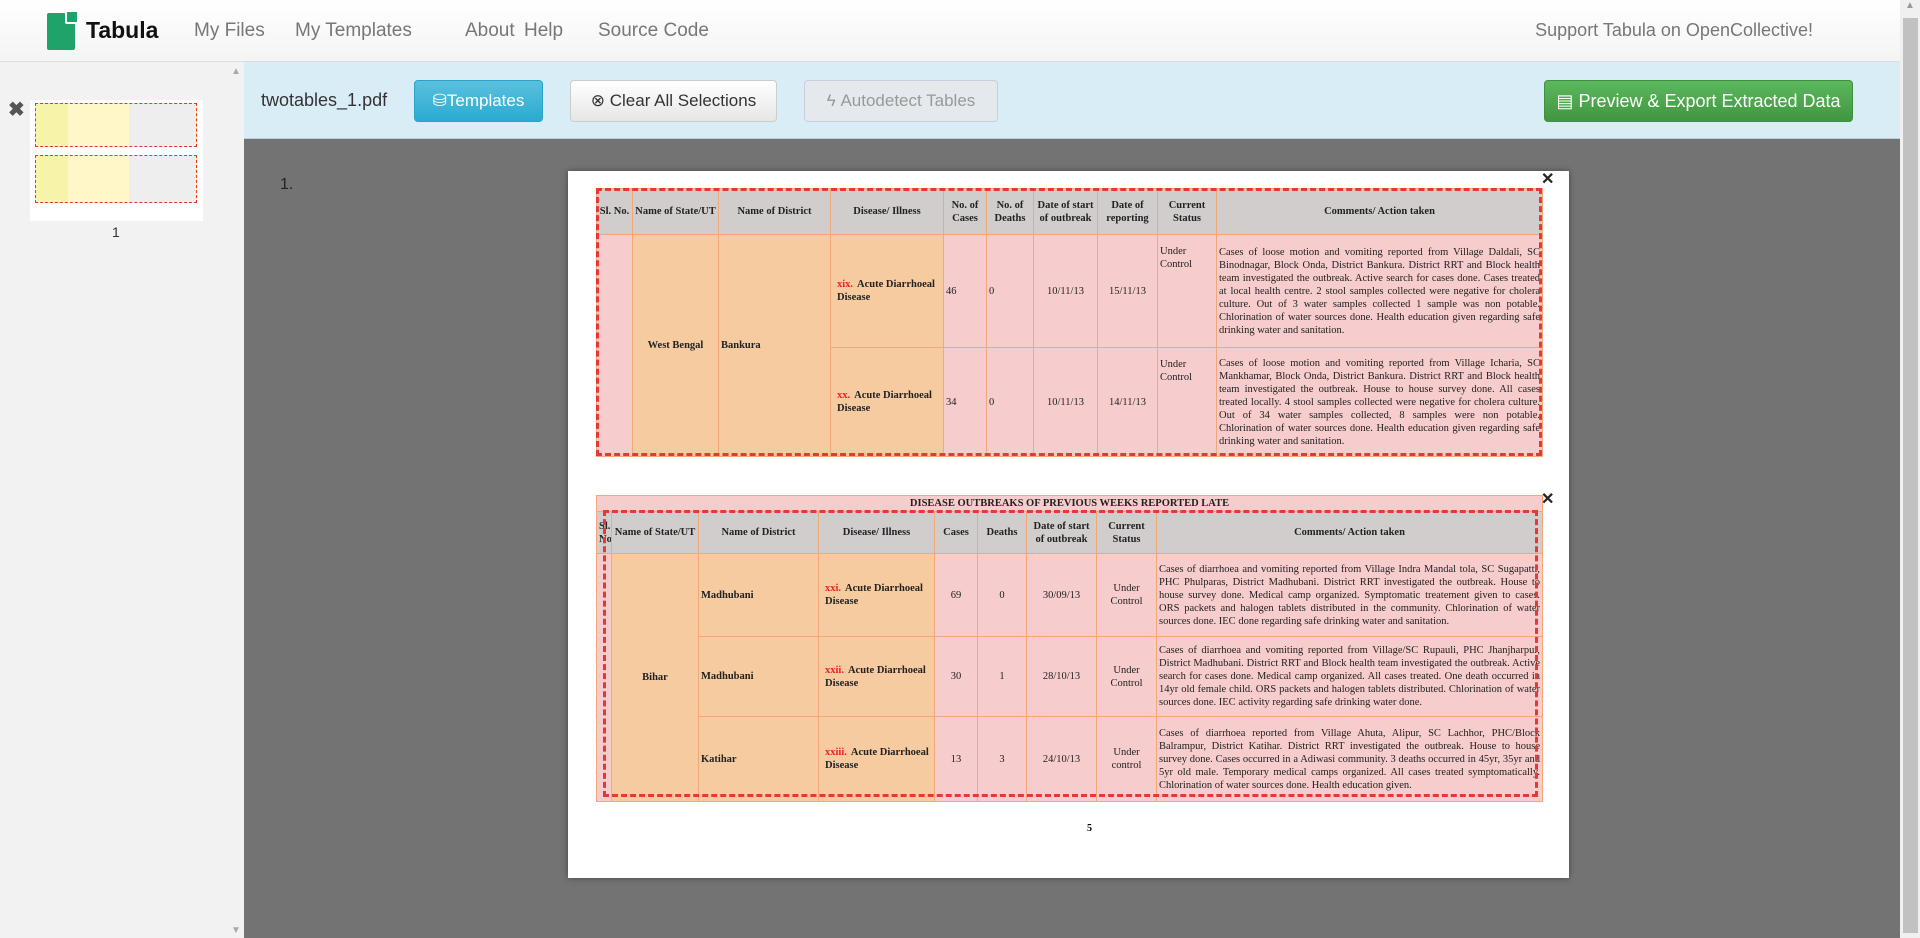 This screenshot has width=1920, height=938. Describe the element at coordinates (439, 100) in the screenshot. I see `templates-icon: ⛁` at that location.